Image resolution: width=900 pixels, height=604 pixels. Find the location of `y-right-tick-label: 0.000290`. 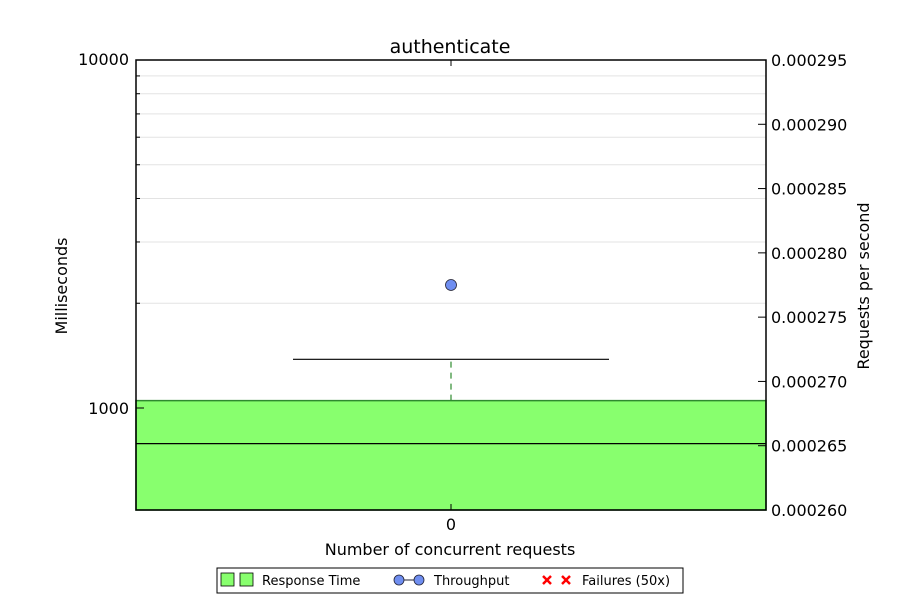

y-right-tick-label: 0.000290 is located at coordinates (809, 124).